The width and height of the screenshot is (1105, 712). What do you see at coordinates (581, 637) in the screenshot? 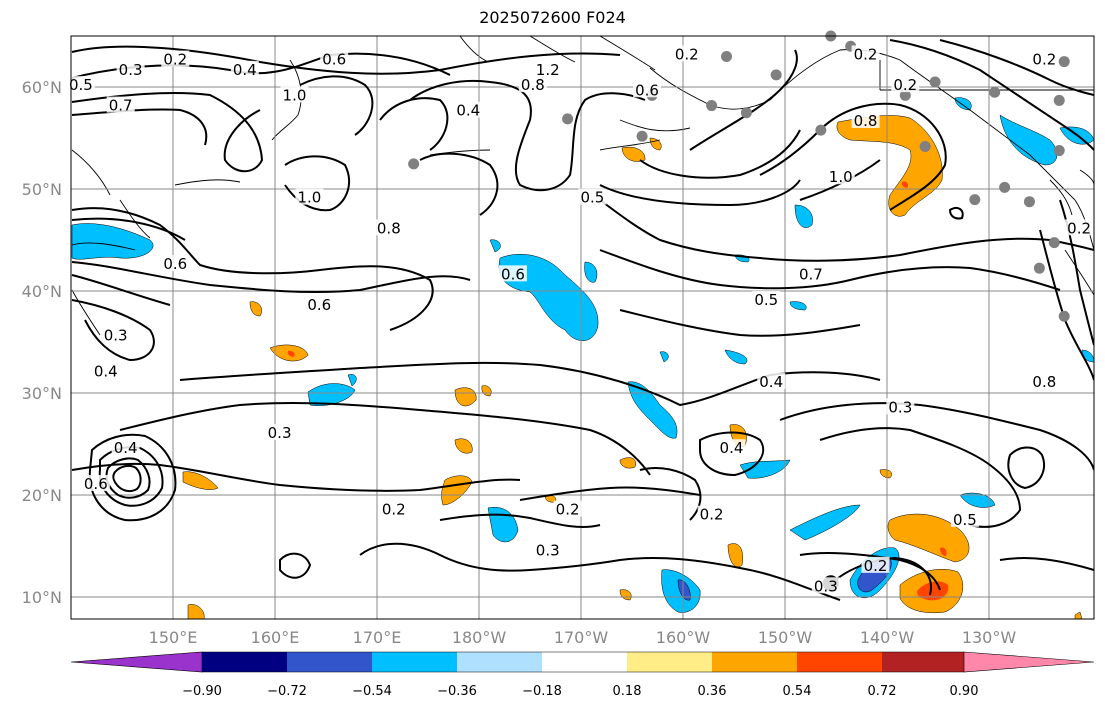
I see `lon-label-170w: 170°W` at bounding box center [581, 637].